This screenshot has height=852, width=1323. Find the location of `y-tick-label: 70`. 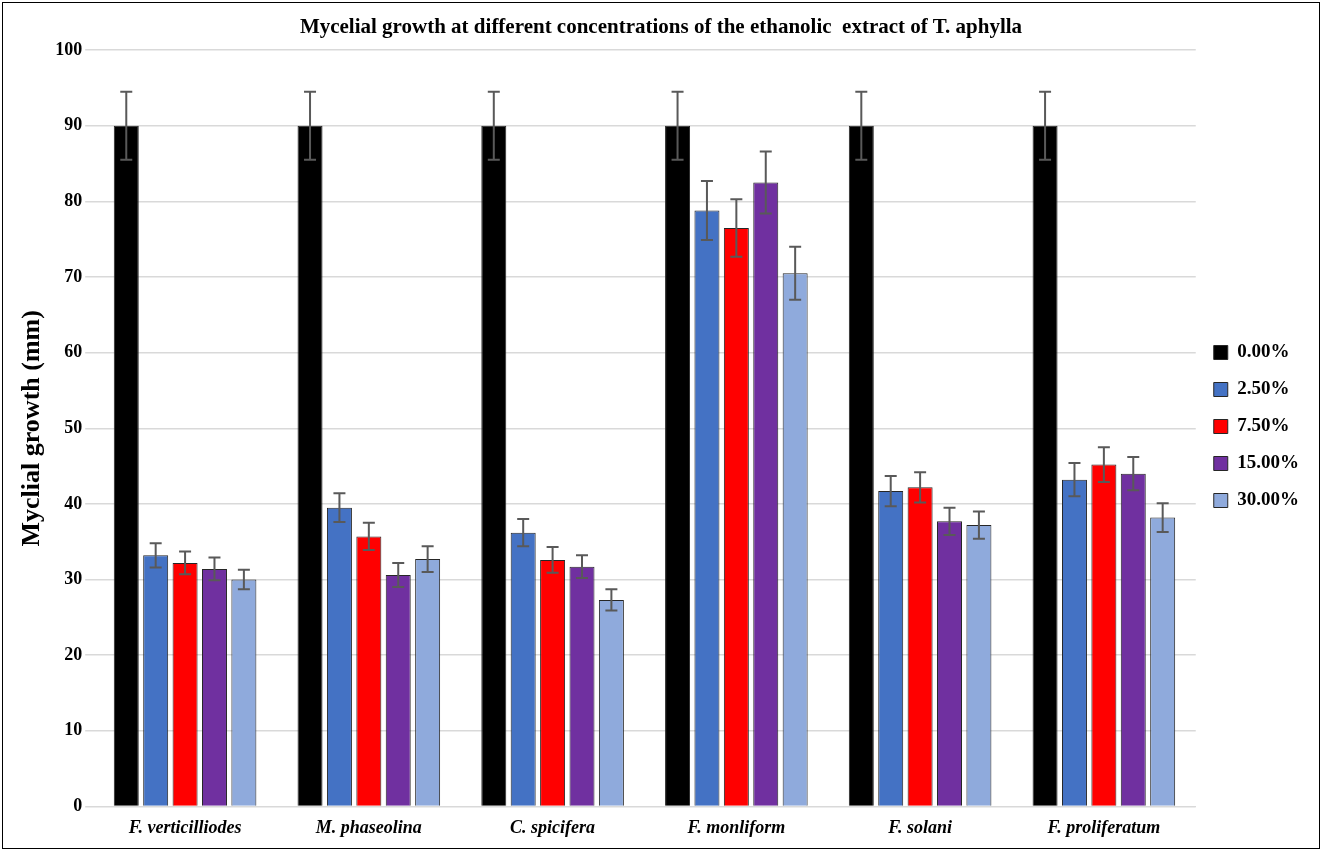

y-tick-label: 70 is located at coordinates (73, 275).